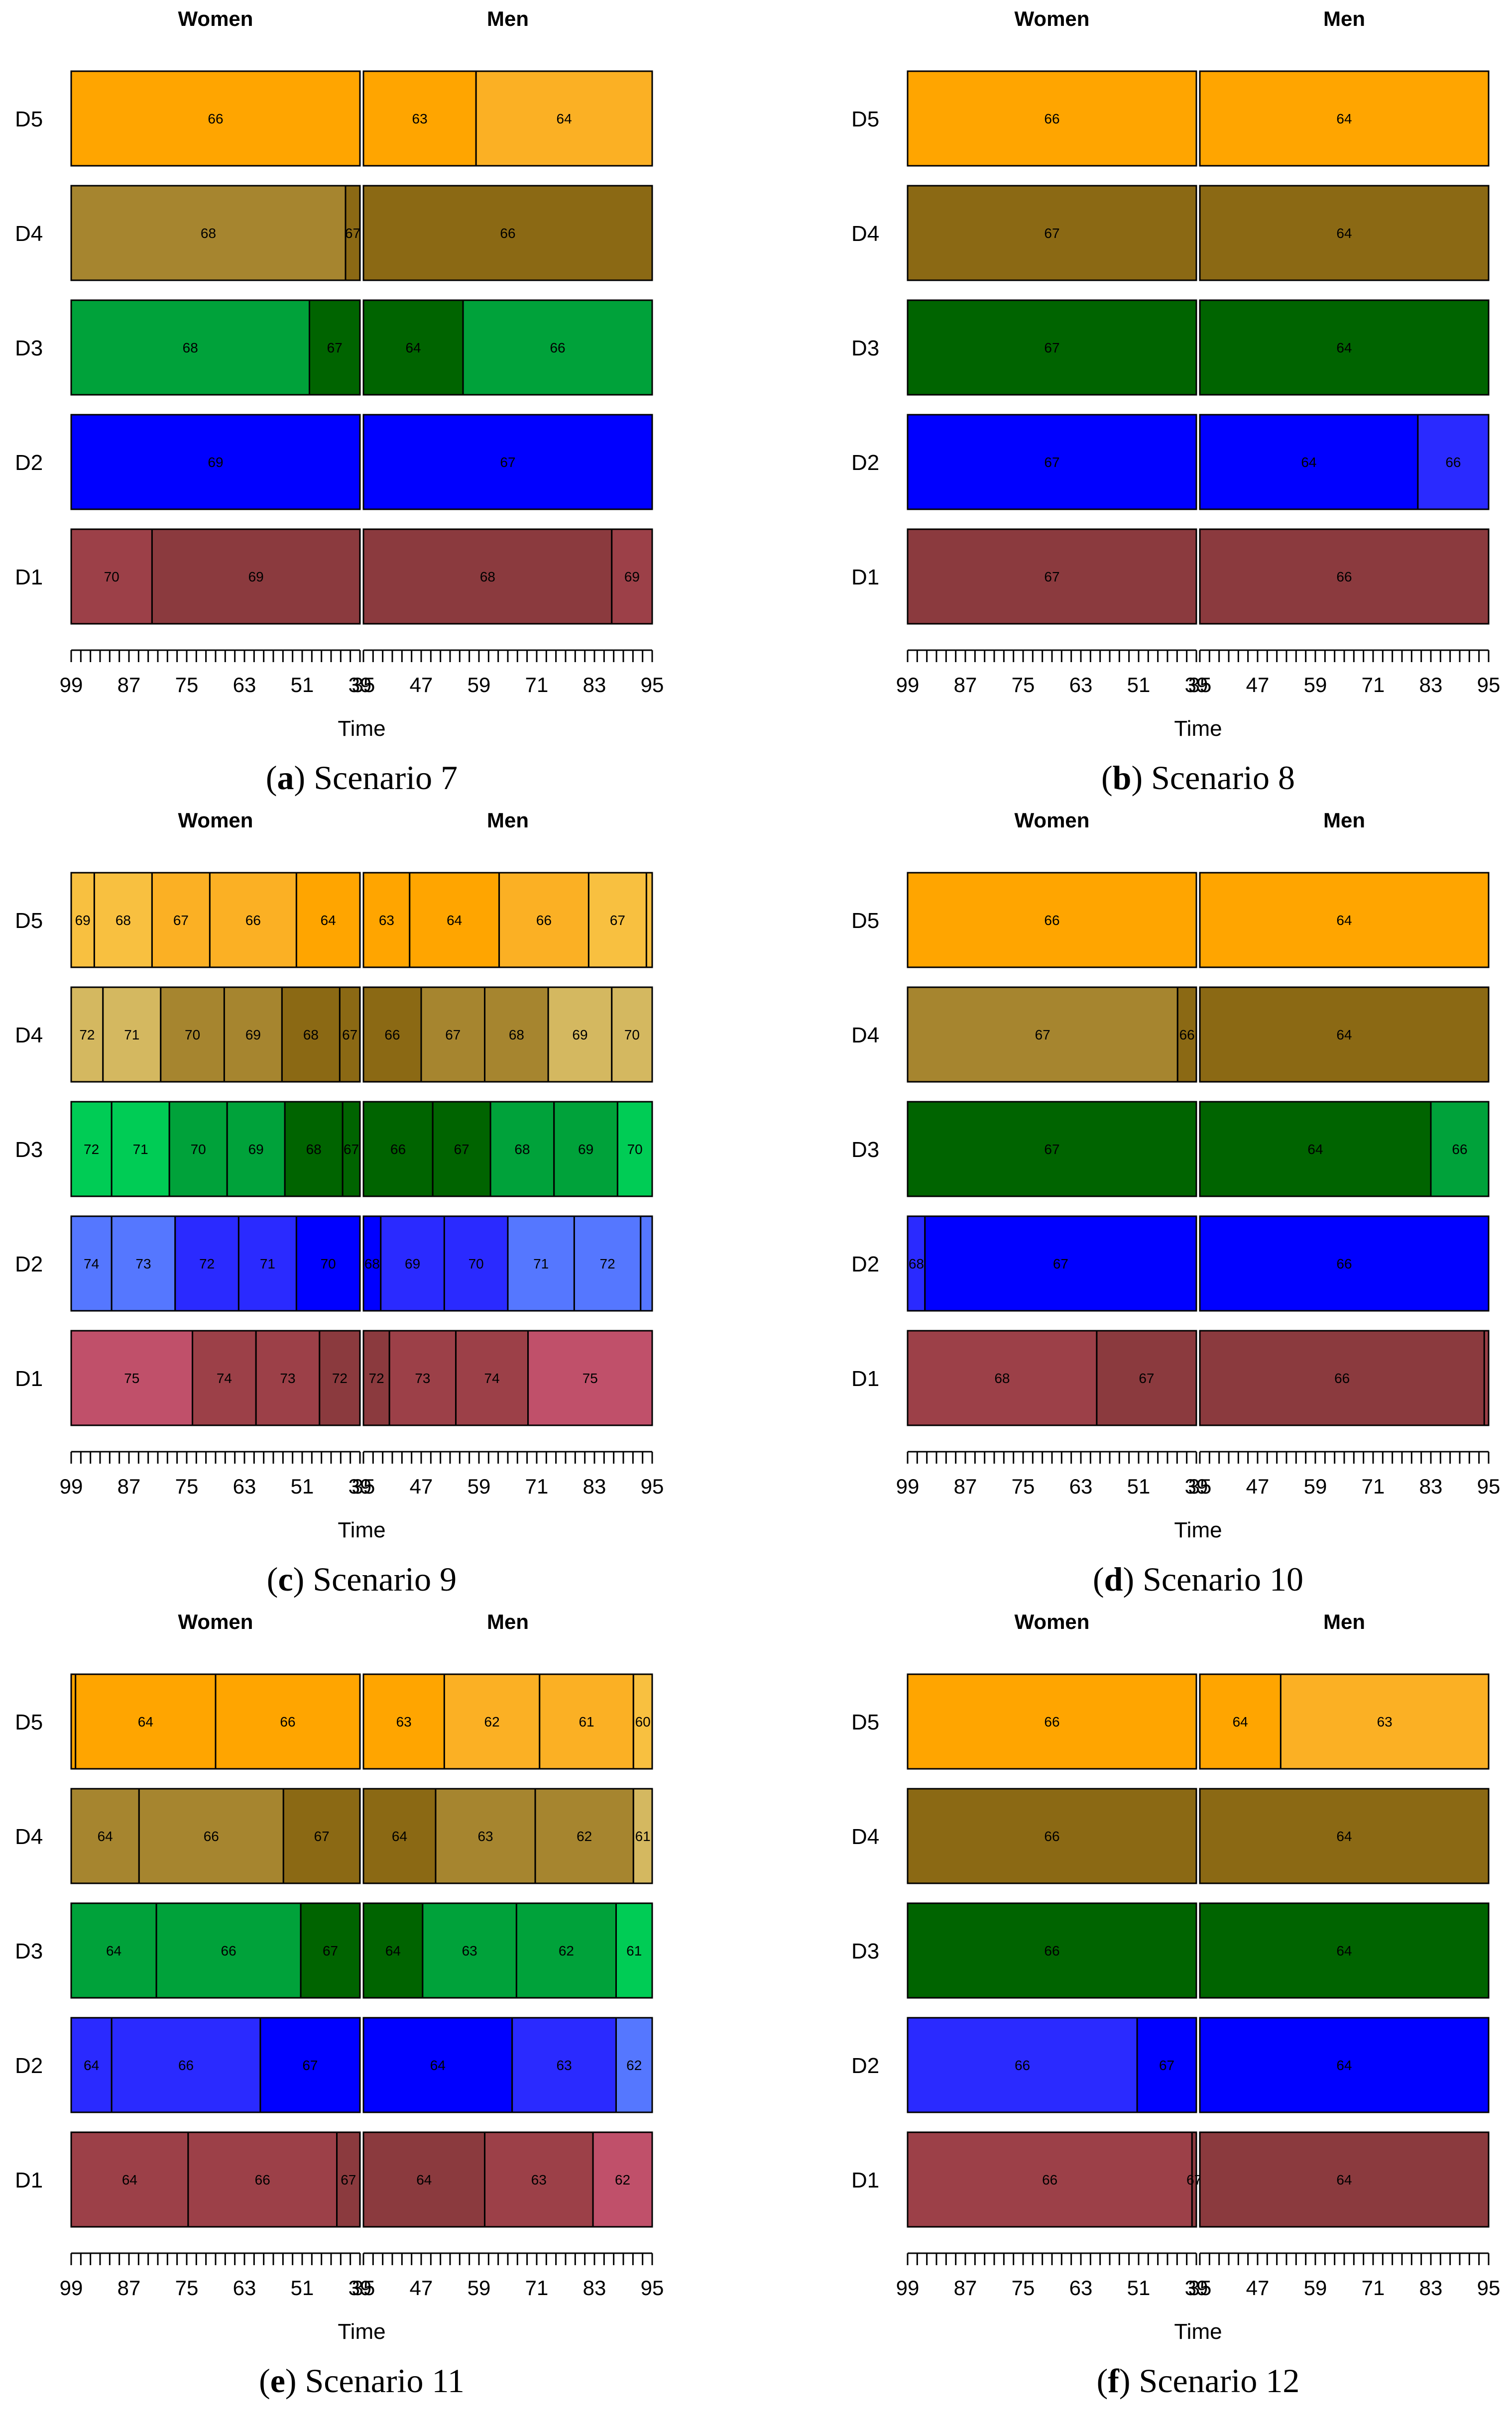  What do you see at coordinates (362, 778) in the screenshot?
I see `panel-caption: (a) Scenario 7` at bounding box center [362, 778].